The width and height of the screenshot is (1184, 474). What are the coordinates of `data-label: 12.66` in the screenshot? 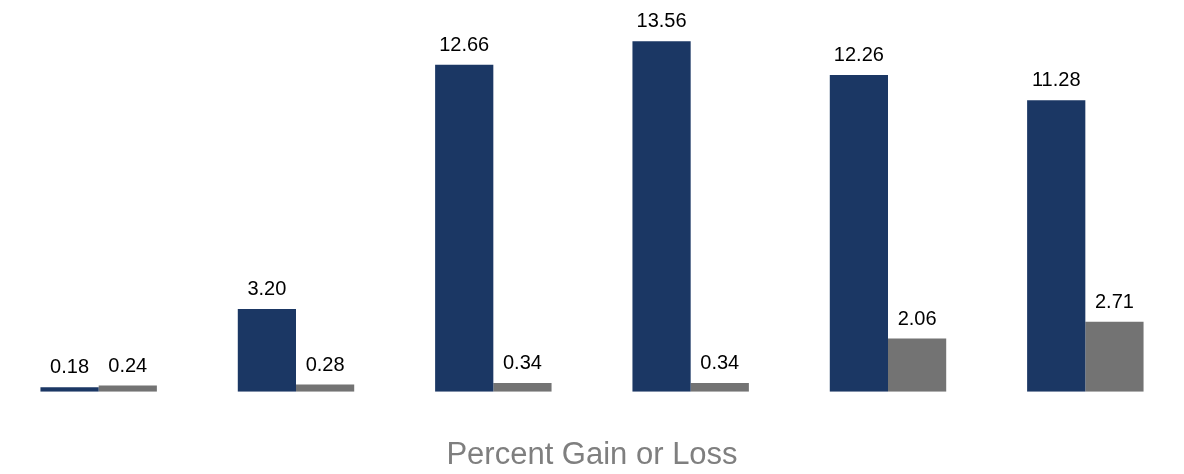 It's located at (464, 43).